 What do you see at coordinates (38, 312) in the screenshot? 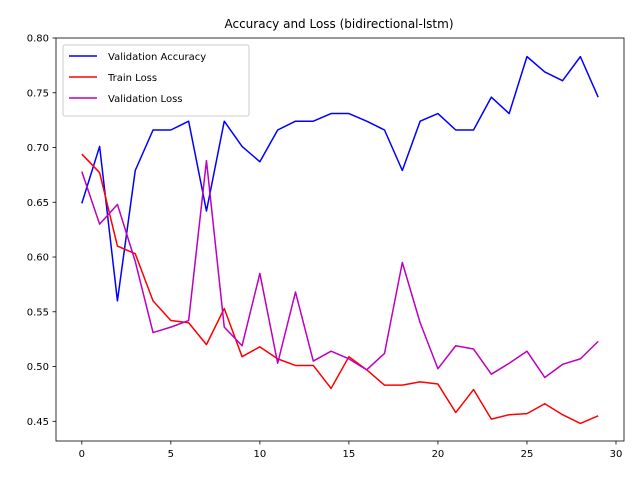
I see `y-tick-label: 0.55` at bounding box center [38, 312].